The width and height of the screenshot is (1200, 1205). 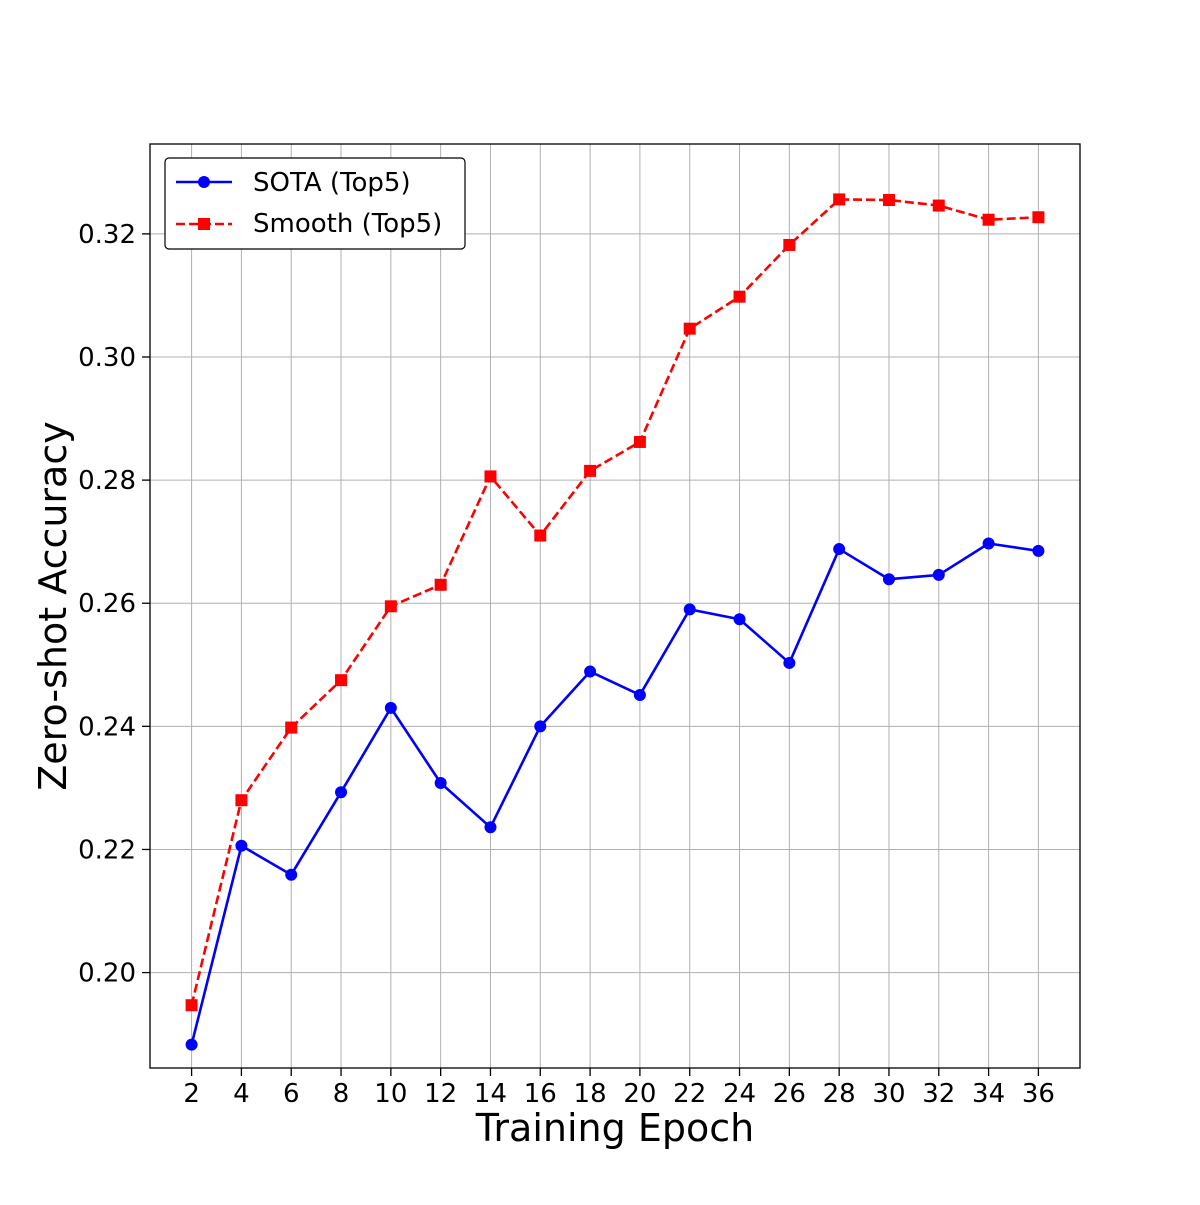 I want to click on x-tick-label: 20, so click(x=639, y=1094).